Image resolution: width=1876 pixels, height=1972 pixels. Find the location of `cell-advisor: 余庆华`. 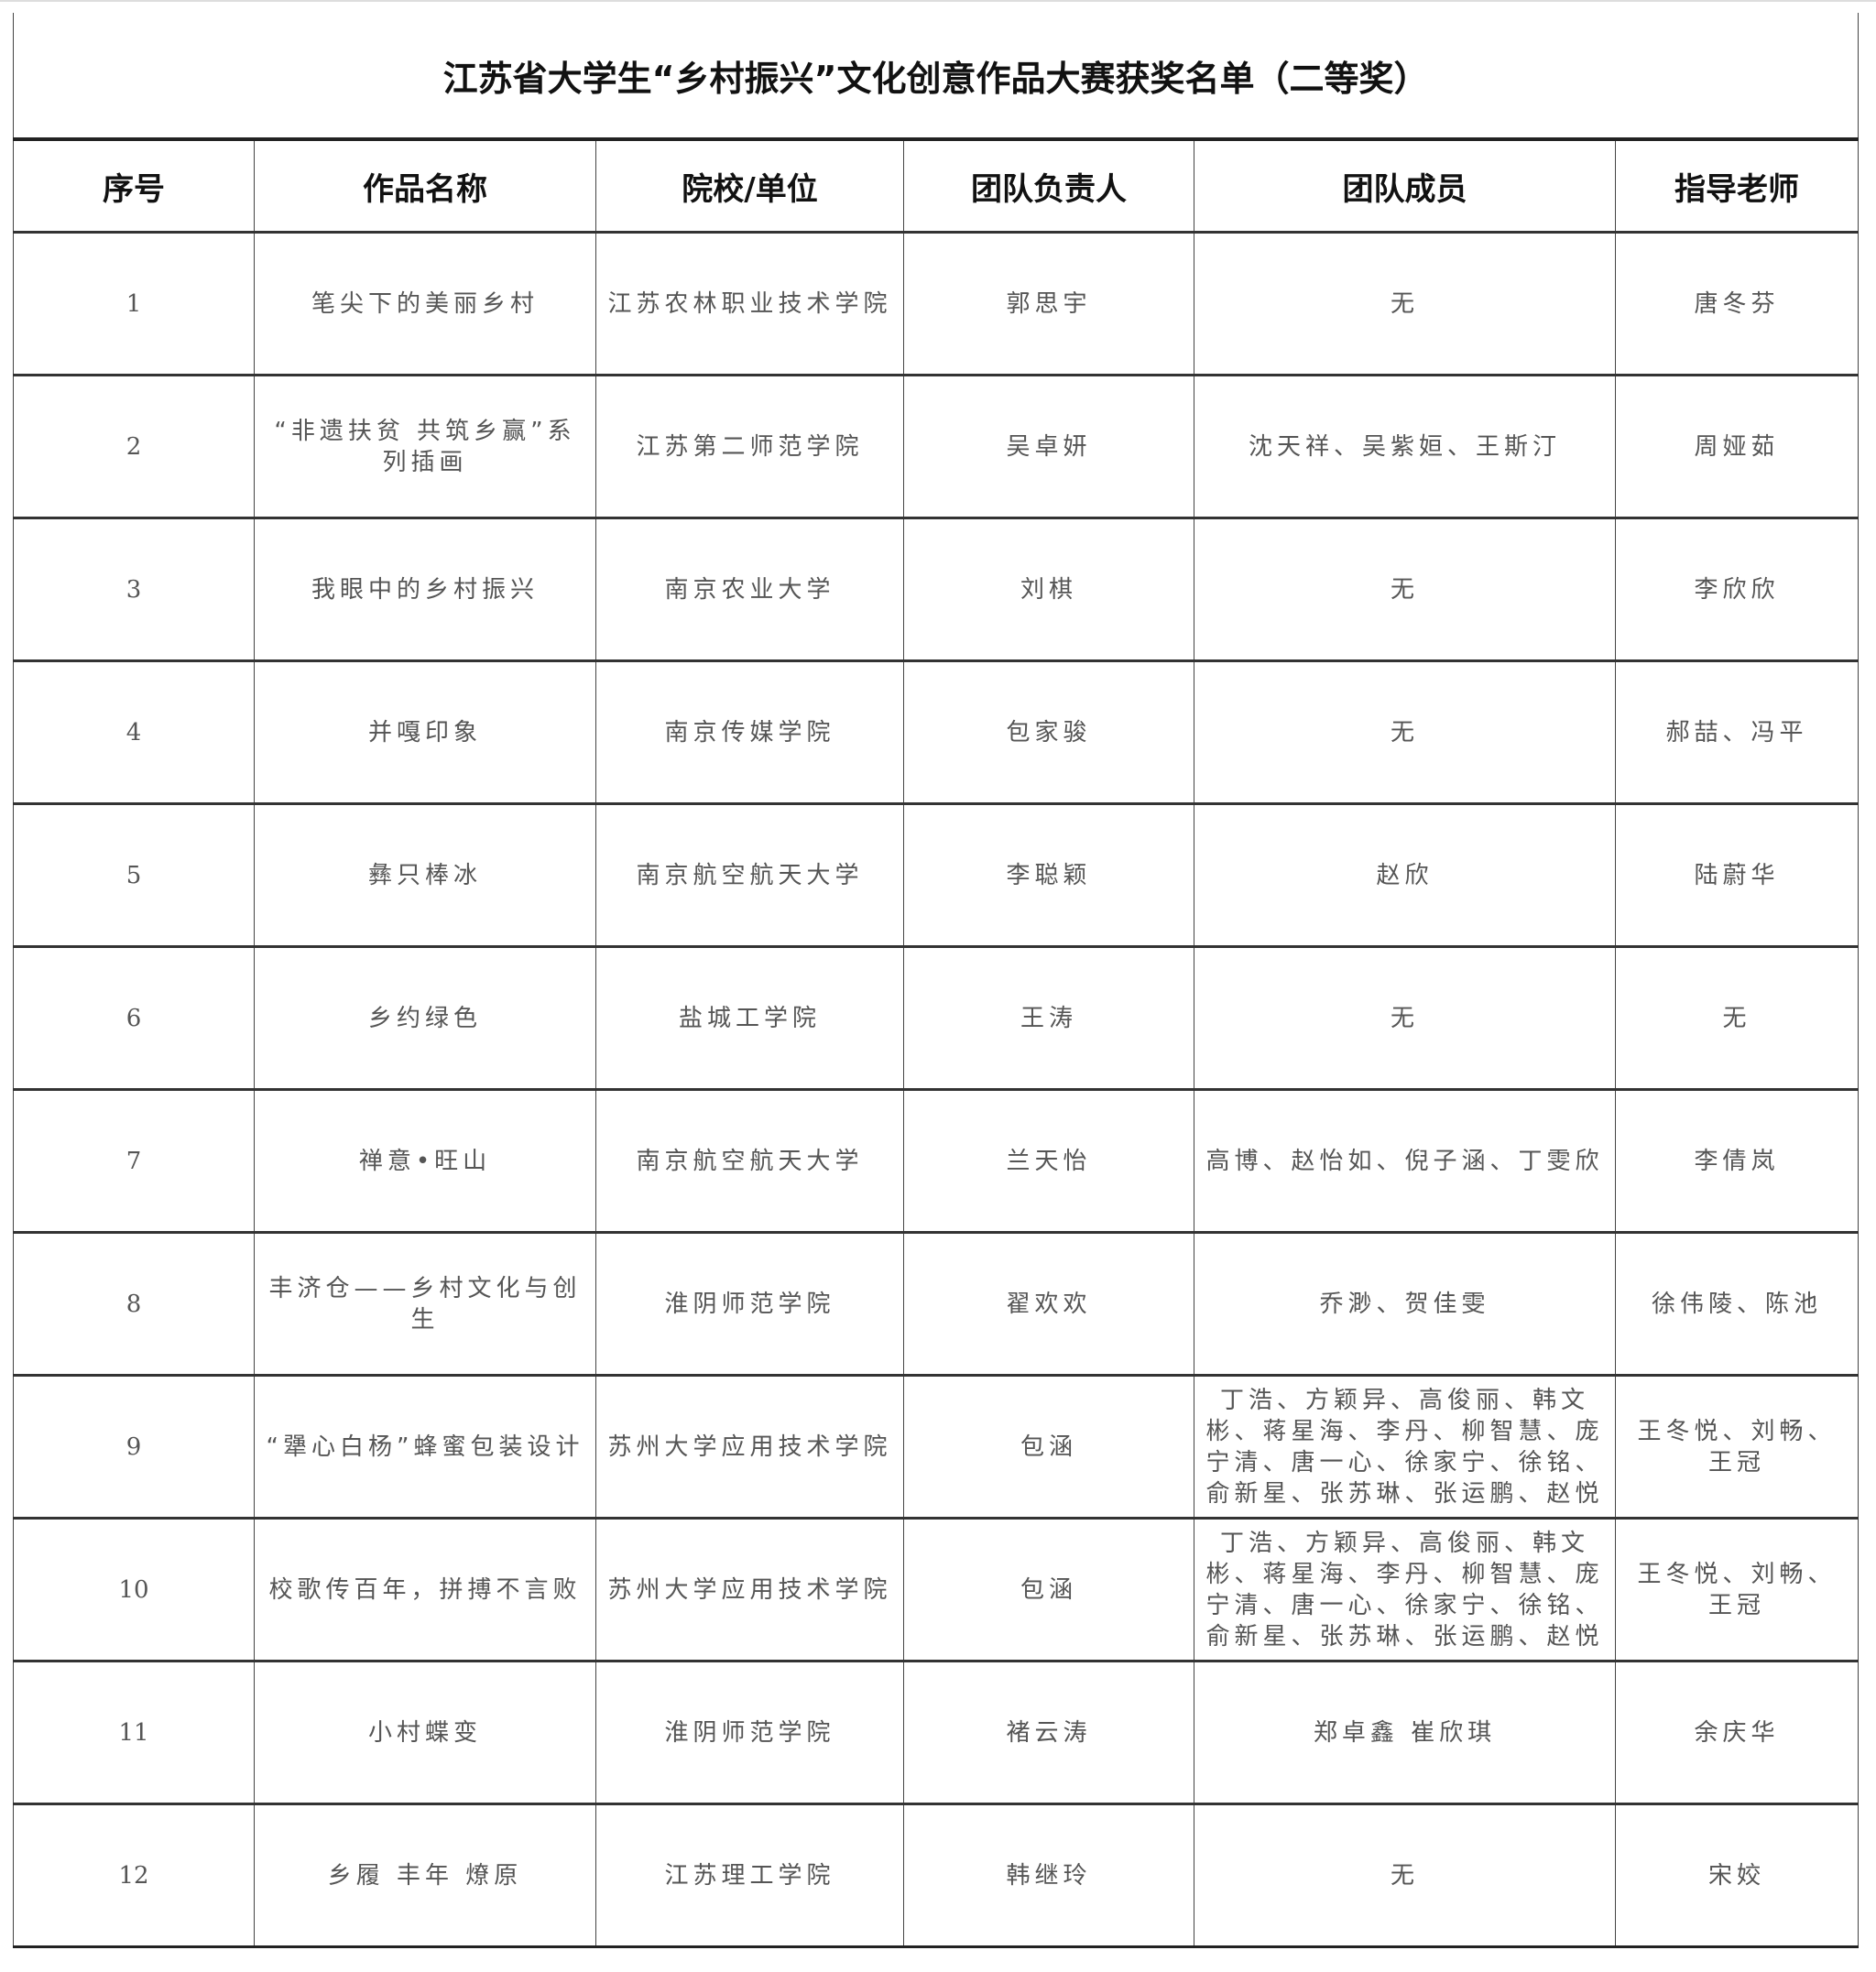

cell-advisor: 余庆华 is located at coordinates (1737, 1733).